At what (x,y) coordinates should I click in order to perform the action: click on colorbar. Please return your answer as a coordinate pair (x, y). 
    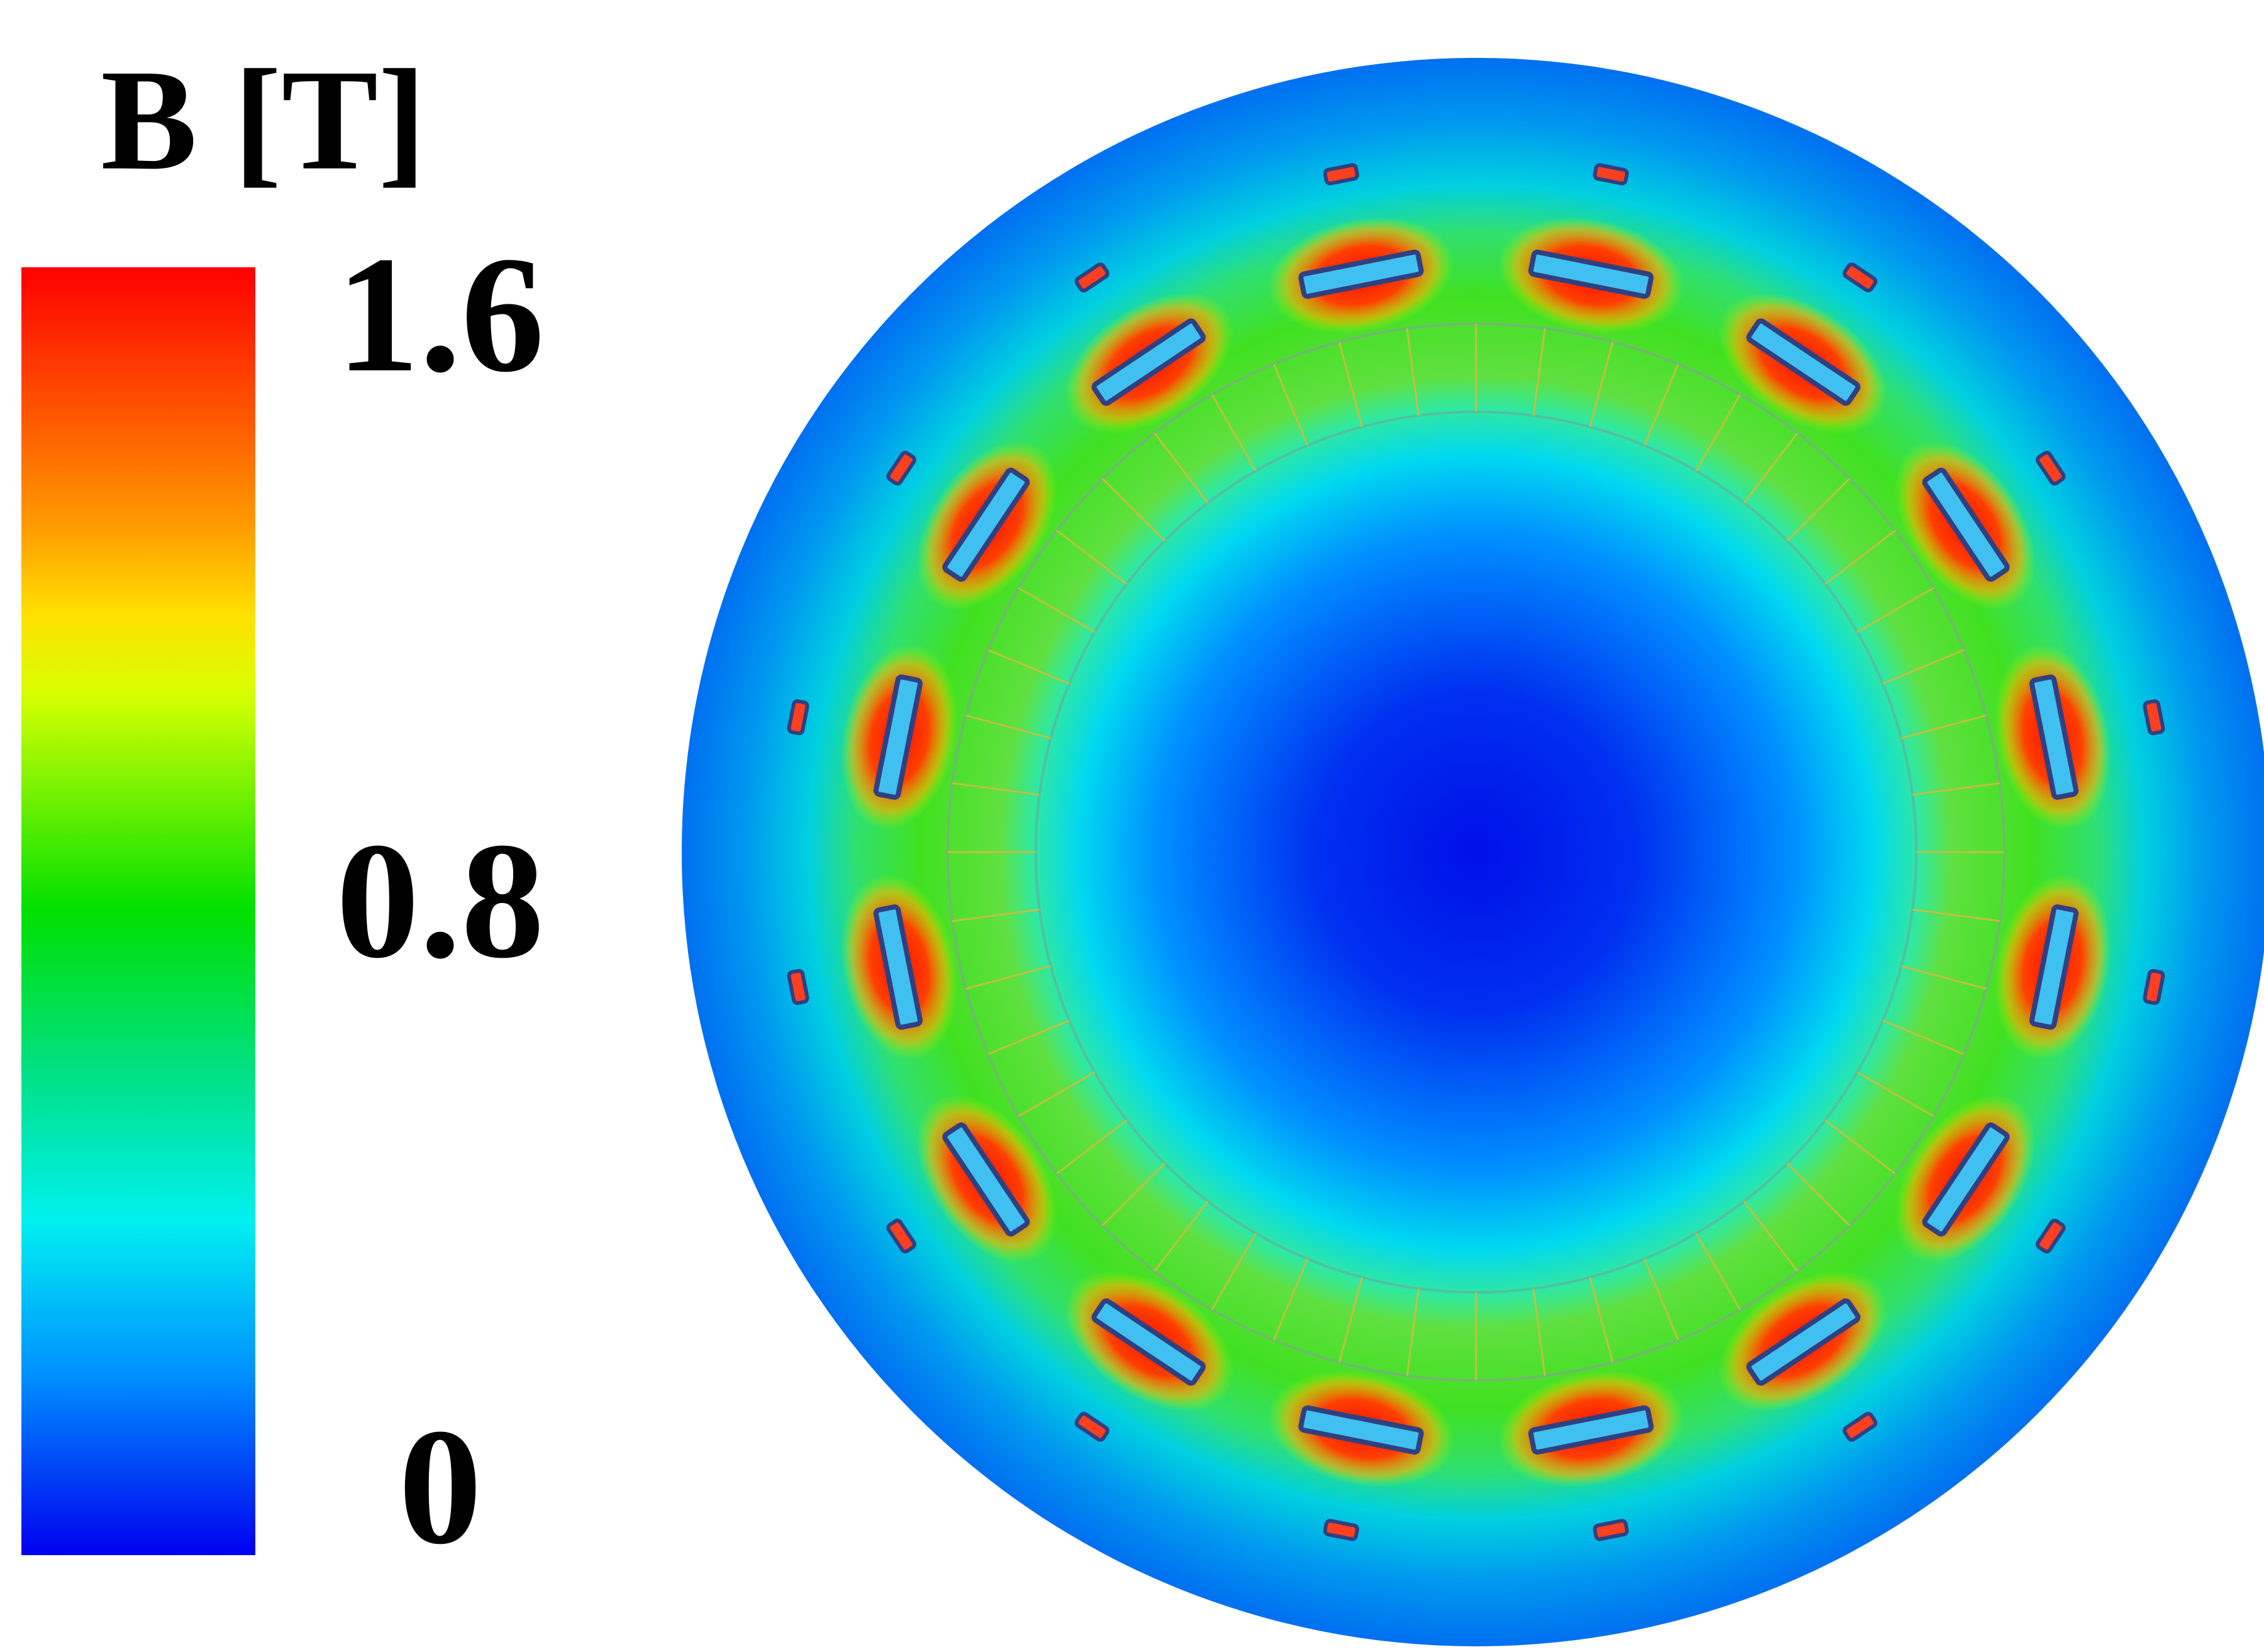
    Looking at the image, I should click on (138, 911).